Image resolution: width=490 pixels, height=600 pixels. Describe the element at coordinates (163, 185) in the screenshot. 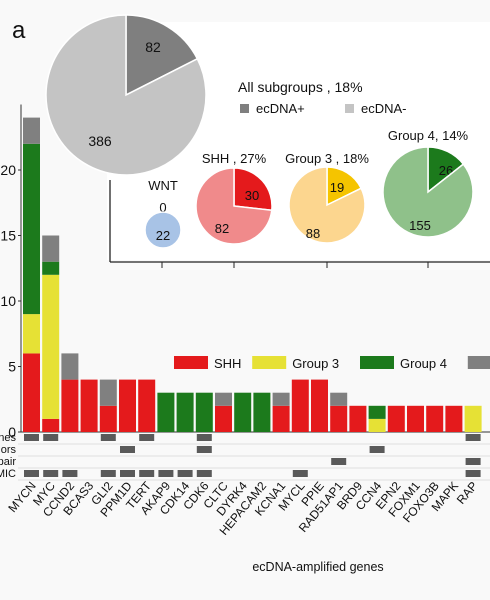

I see `pie-title: WNT` at that location.